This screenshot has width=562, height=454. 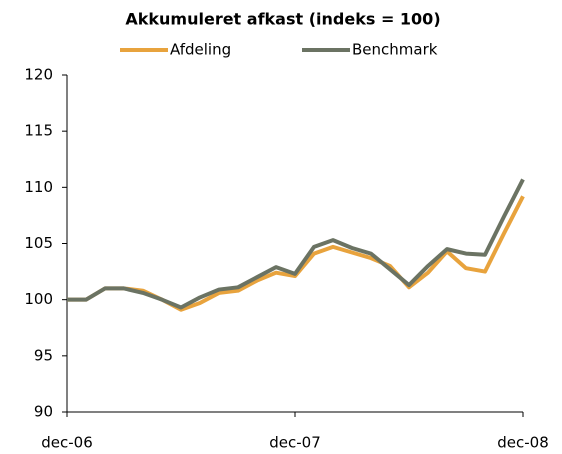 What do you see at coordinates (38, 187) in the screenshot?
I see `y-tick-label: 110` at bounding box center [38, 187].